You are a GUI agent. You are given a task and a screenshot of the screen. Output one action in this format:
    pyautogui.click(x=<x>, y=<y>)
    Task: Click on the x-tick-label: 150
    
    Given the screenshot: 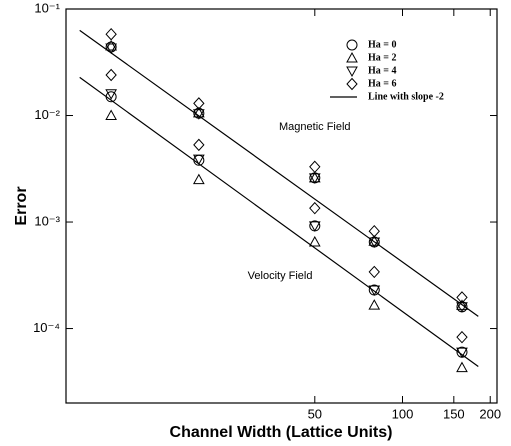 What is the action you would take?
    pyautogui.click(x=454, y=413)
    